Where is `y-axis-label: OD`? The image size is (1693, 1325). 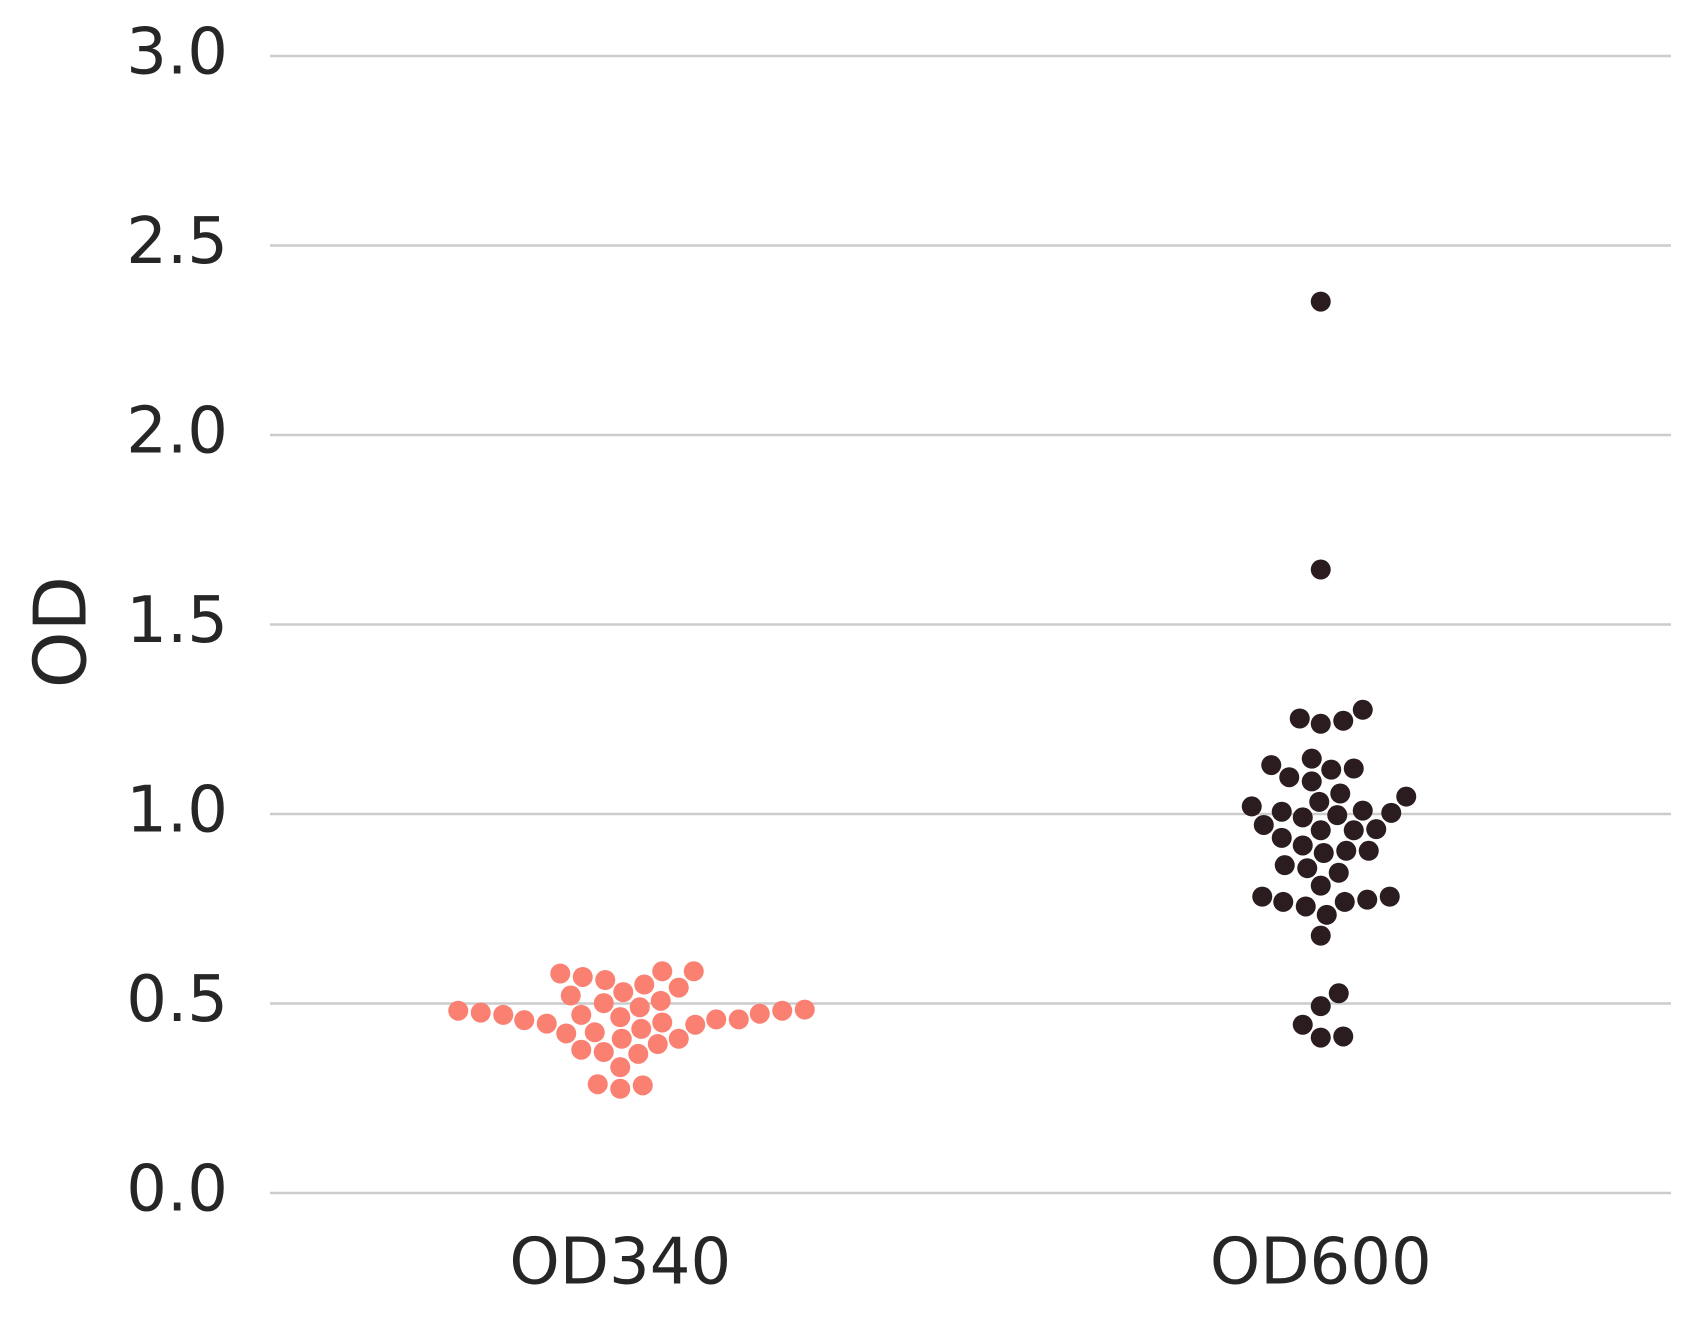 y-axis-label: OD is located at coordinates (61, 632).